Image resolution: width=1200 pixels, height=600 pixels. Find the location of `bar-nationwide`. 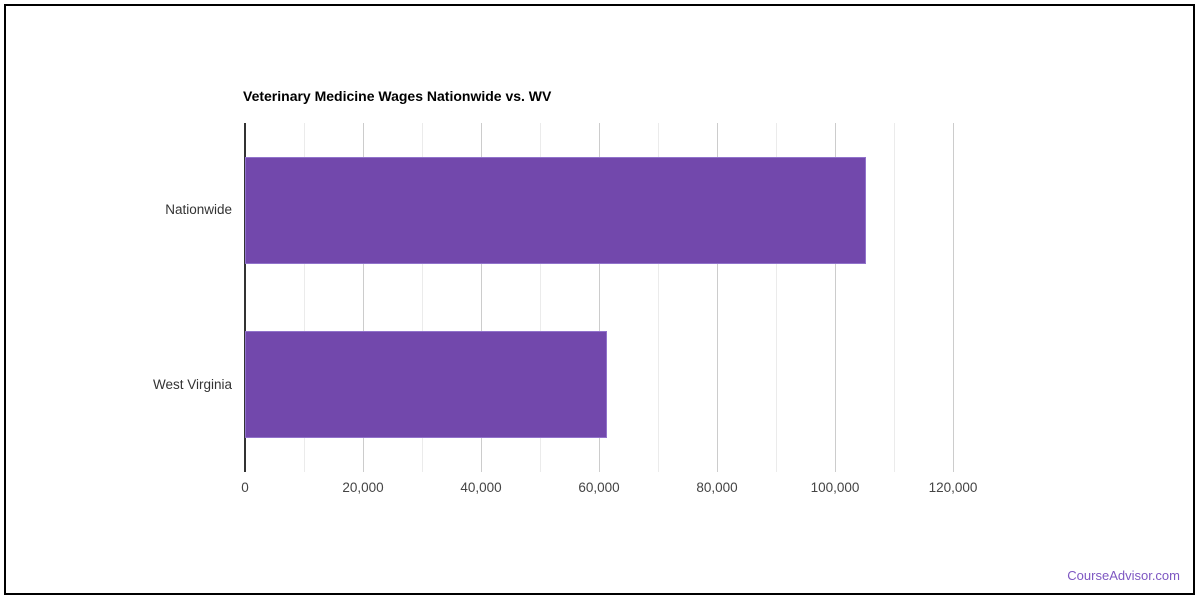

bar-nationwide is located at coordinates (555, 210).